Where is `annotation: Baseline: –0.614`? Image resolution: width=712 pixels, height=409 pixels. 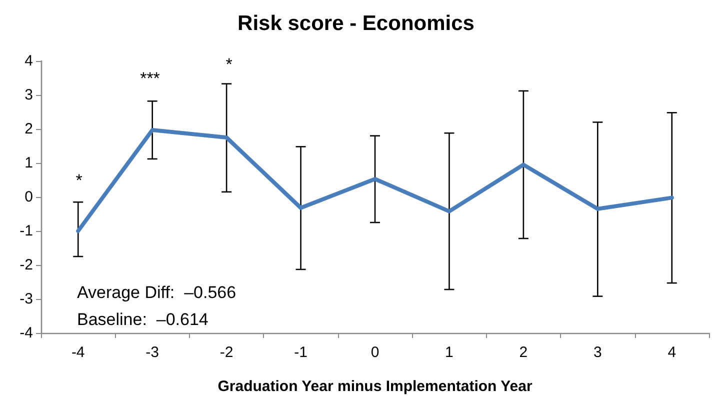
annotation: Baseline: –0.614 is located at coordinates (142, 319).